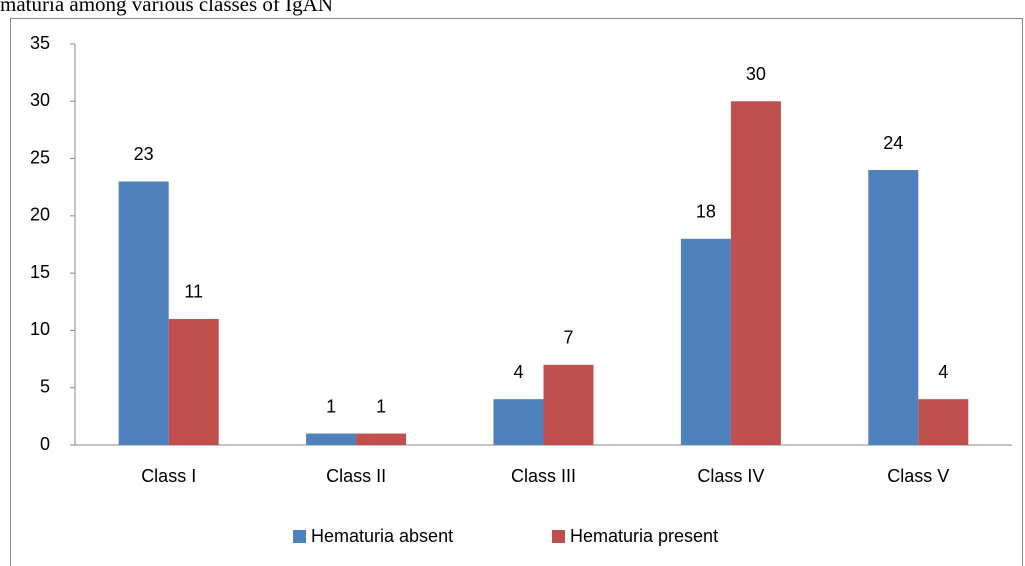  I want to click on y-tick-label: 0, so click(45, 444).